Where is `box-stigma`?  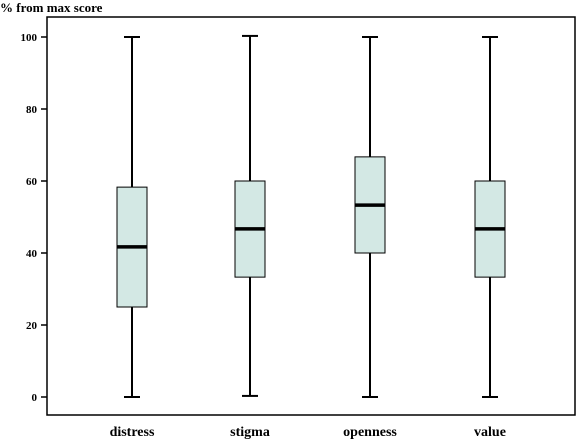 box-stigma is located at coordinates (250, 215).